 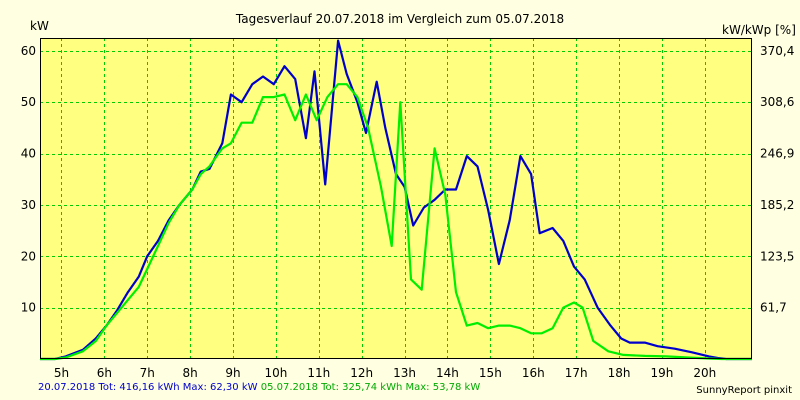 What do you see at coordinates (28, 308) in the screenshot?
I see `y-tick-label: 10` at bounding box center [28, 308].